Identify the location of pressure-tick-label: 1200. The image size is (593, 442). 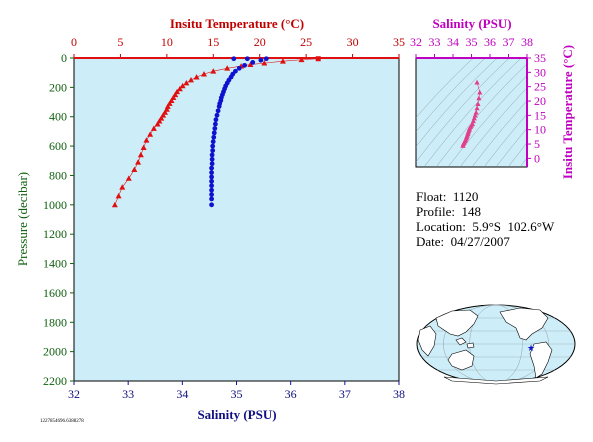
(55, 234).